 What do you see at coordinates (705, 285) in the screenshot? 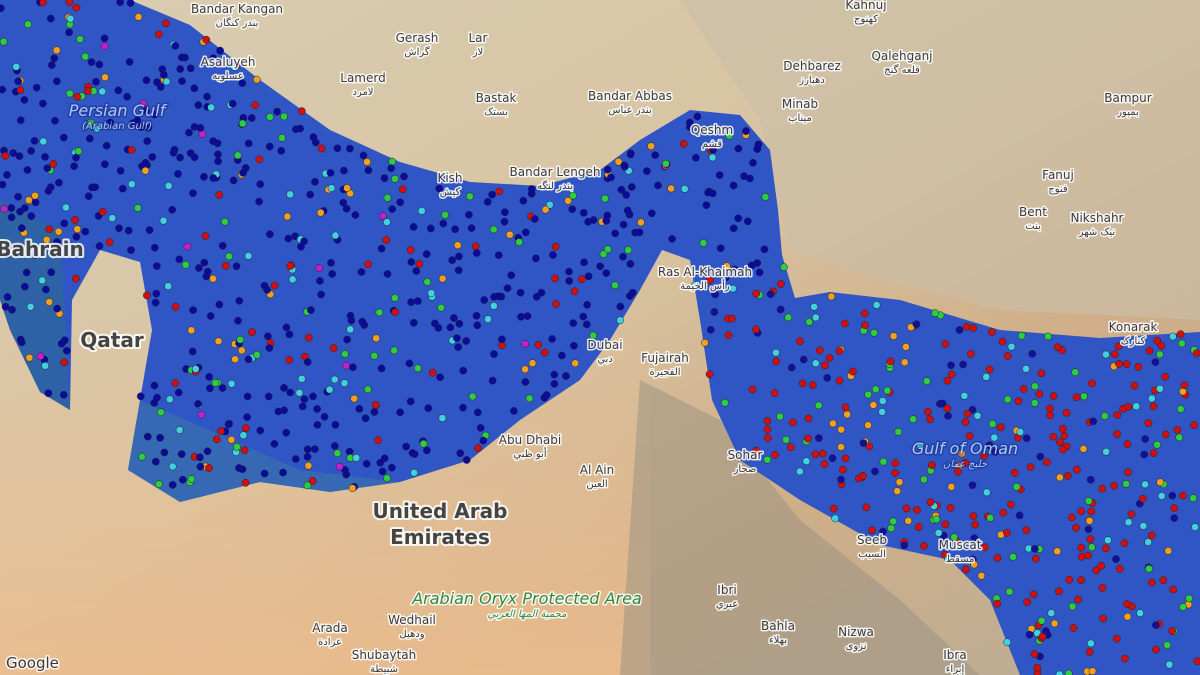
I see `place-native-name: رأس الخيمة` at bounding box center [705, 285].